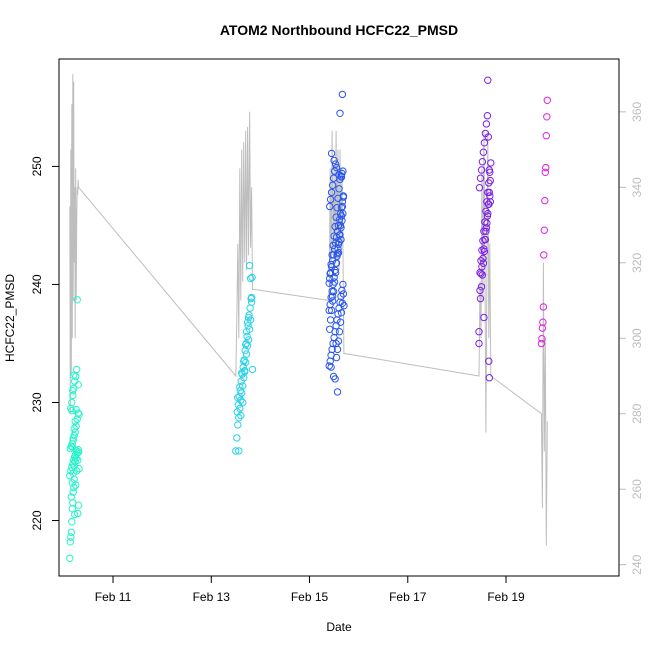  What do you see at coordinates (637, 187) in the screenshot?
I see `y2-tick-label: 340` at bounding box center [637, 187].